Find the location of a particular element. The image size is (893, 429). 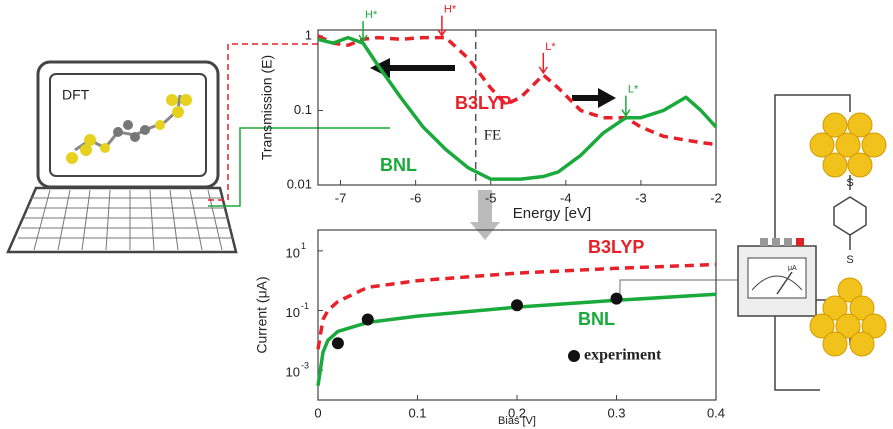

legend-marker is located at coordinates (574, 356).